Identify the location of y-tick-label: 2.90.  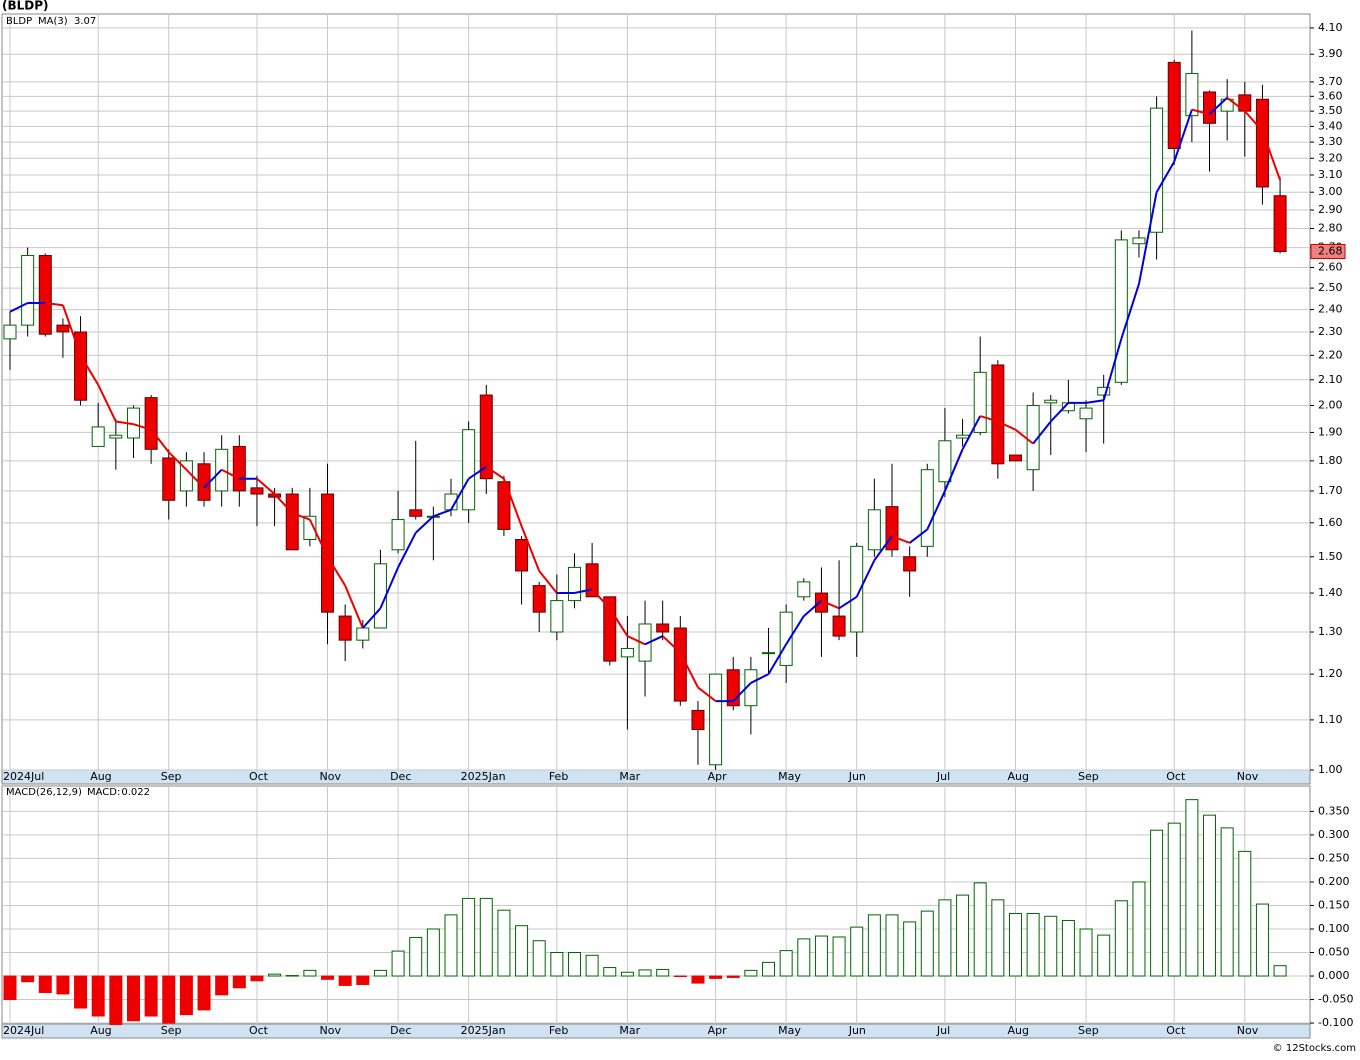
(1330, 209).